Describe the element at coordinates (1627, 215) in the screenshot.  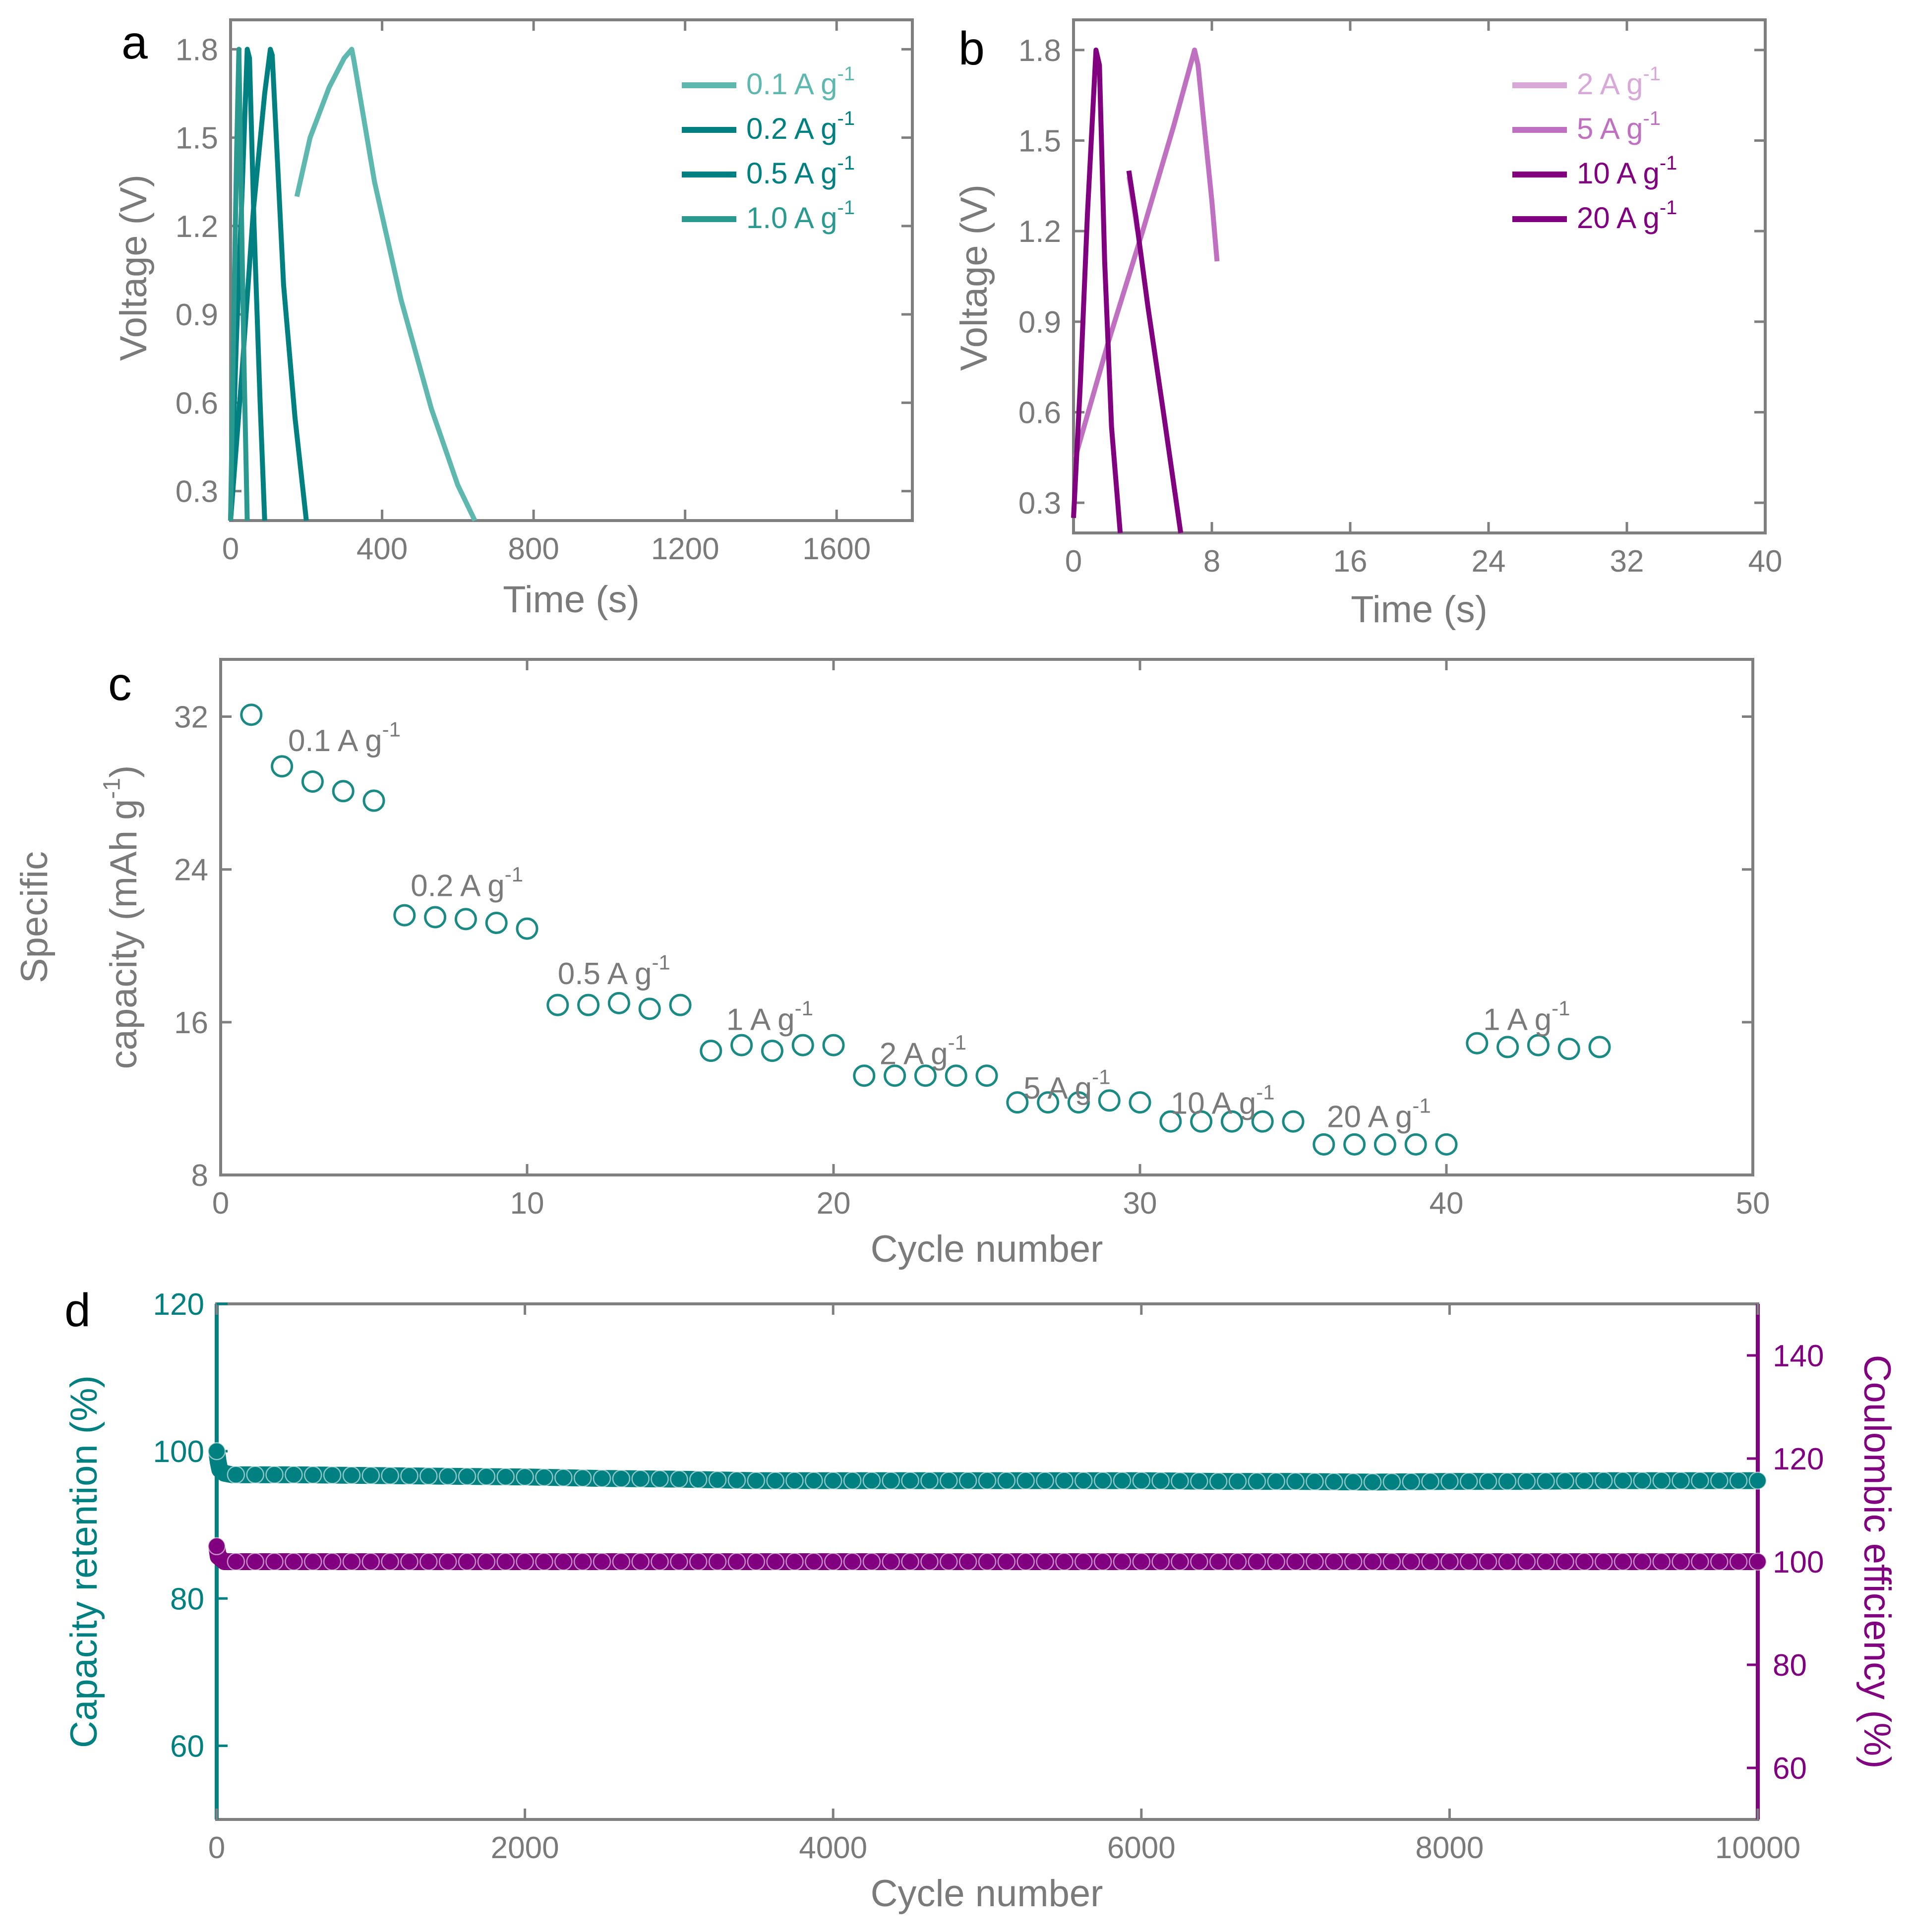
I see `legend-label-b: 20 A g-1` at that location.